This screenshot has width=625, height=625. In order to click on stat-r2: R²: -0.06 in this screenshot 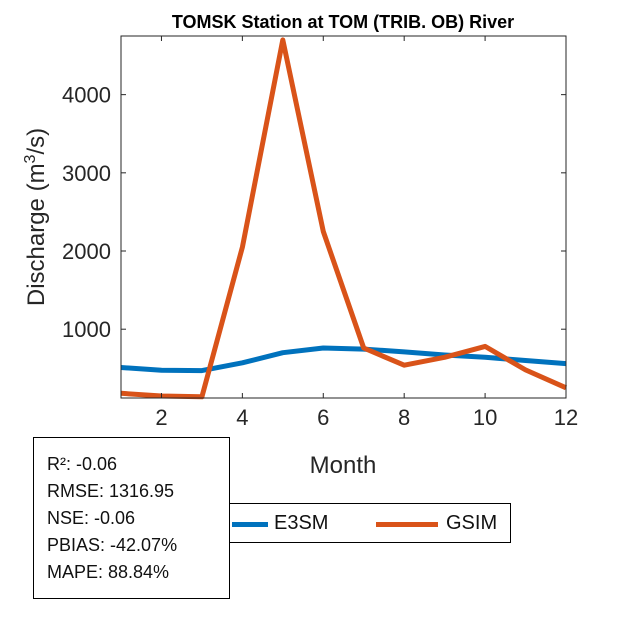, I will do `click(82, 464)`.